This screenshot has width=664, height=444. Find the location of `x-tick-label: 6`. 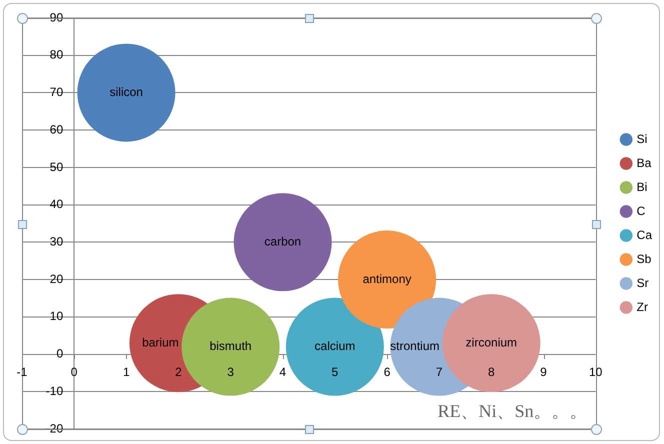

x-tick-label: 6 is located at coordinates (387, 371).